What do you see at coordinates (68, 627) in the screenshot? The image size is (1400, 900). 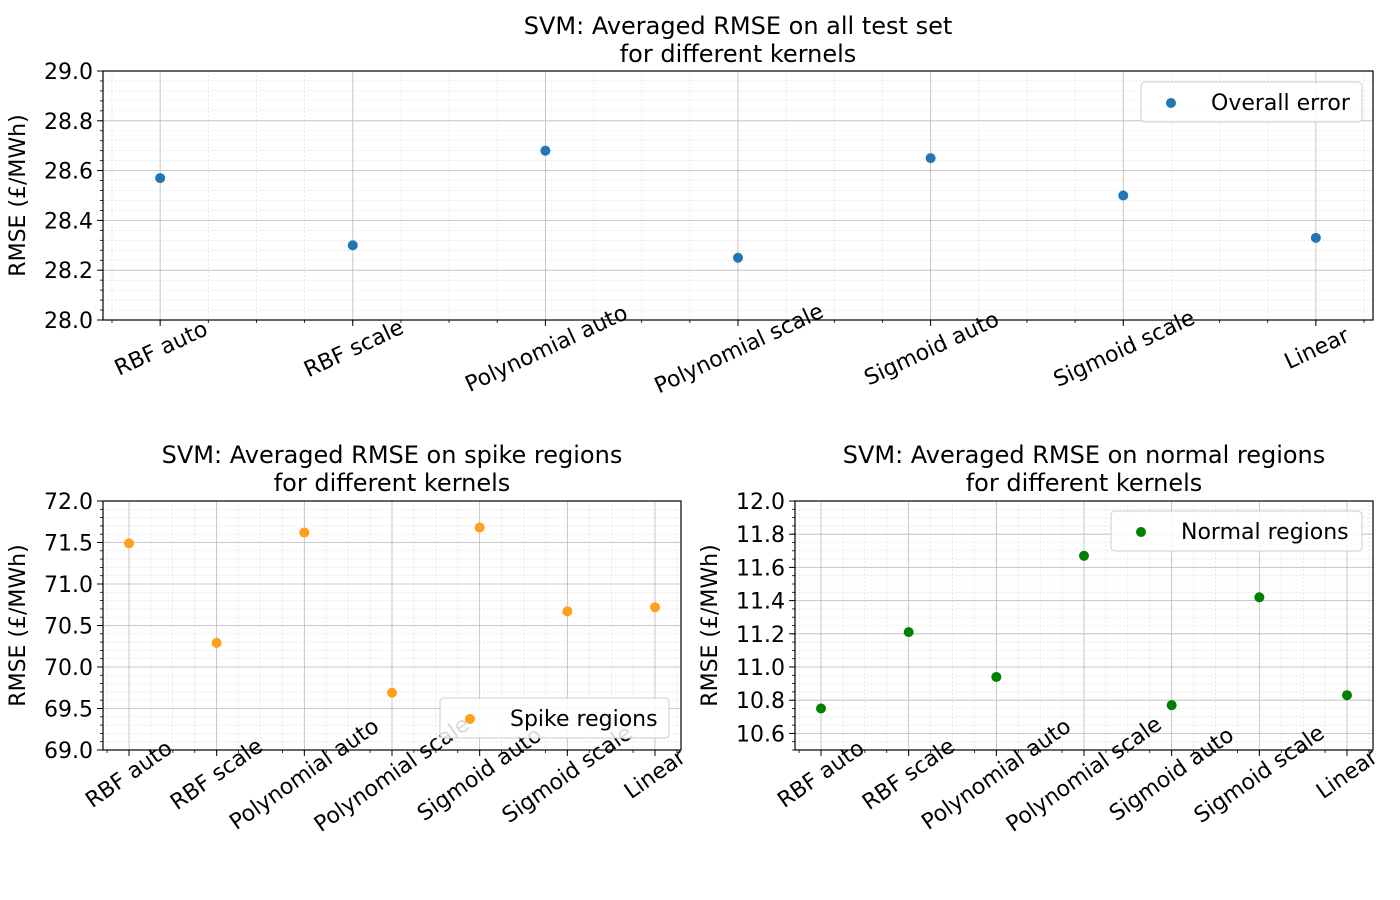 I see `y-tick-label: 70.5` at bounding box center [68, 627].